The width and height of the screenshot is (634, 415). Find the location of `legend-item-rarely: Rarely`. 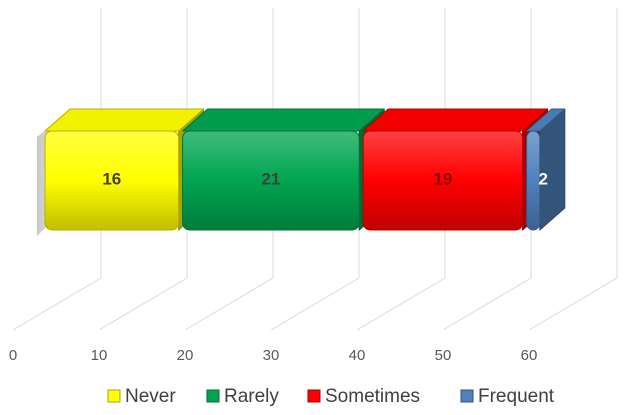

legend-item-rarely: Rarely is located at coordinates (242, 396).